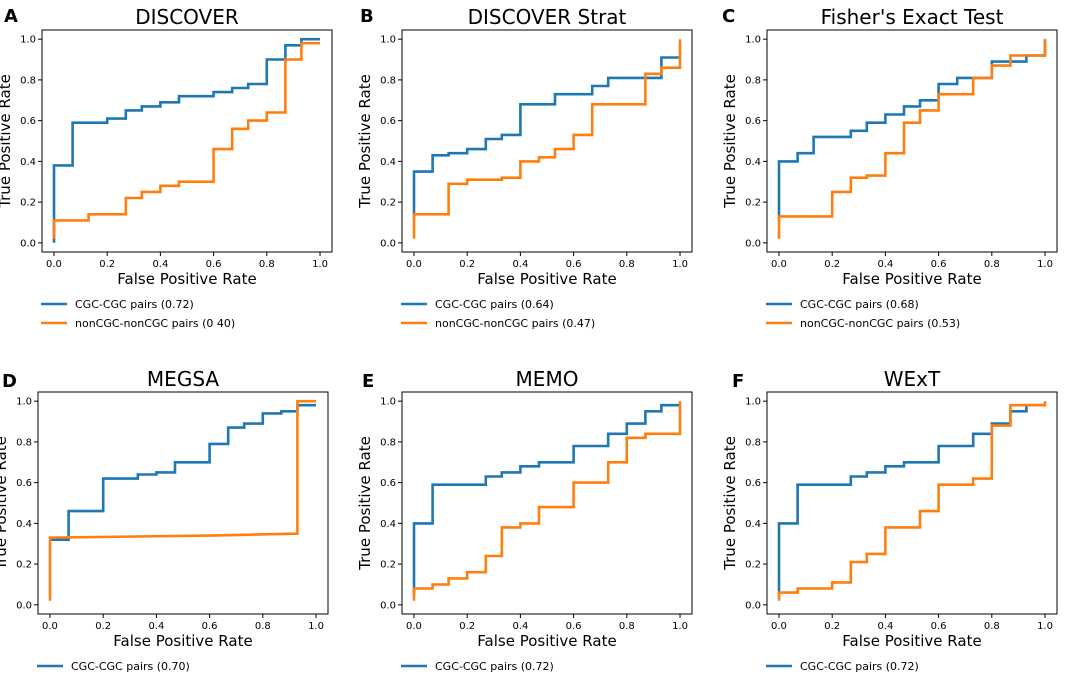 This screenshot has width=1065, height=678. I want to click on panel-letter: F, so click(738, 381).